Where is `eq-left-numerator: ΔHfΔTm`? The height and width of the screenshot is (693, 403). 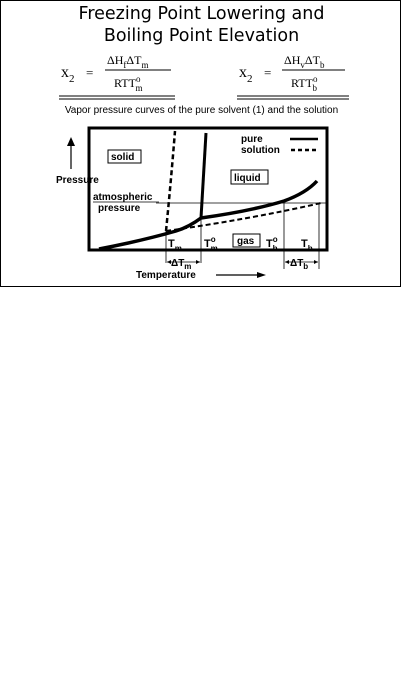 eq-left-numerator: ΔHfΔTm is located at coordinates (127, 61).